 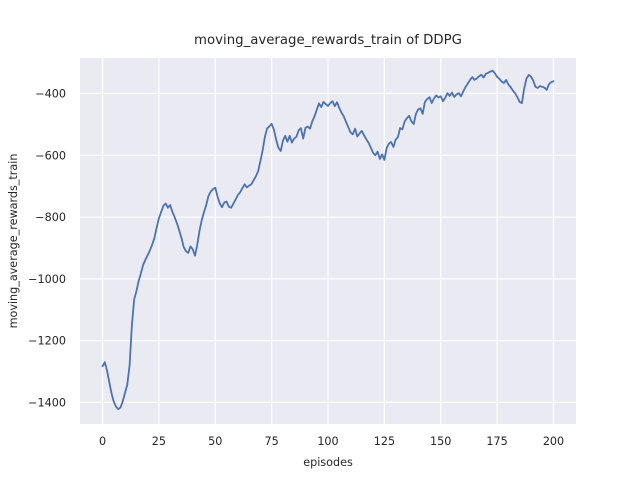 I want to click on x-tick-label: 100, so click(x=327, y=441).